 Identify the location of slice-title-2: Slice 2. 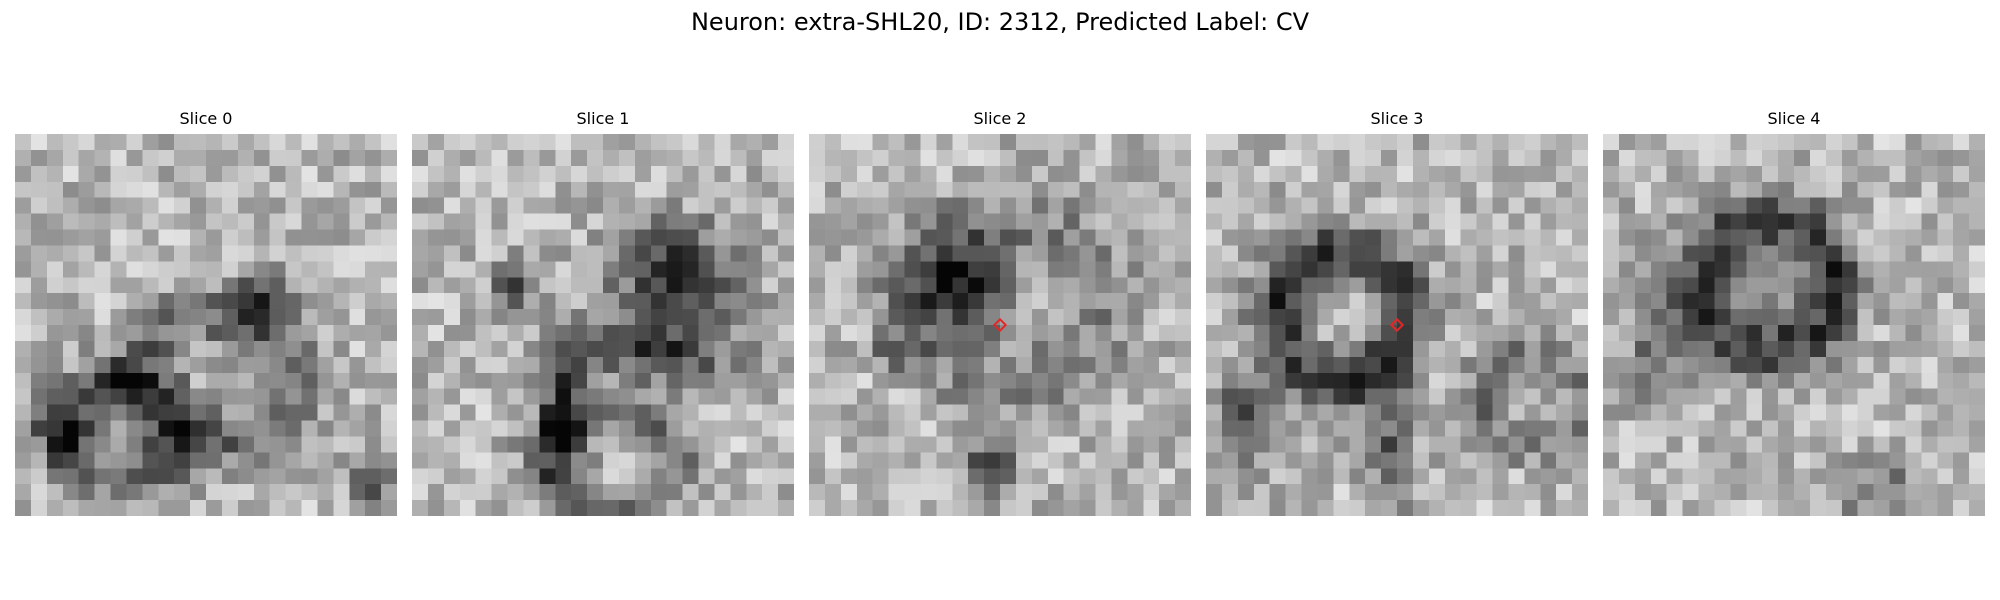
(1000, 118).